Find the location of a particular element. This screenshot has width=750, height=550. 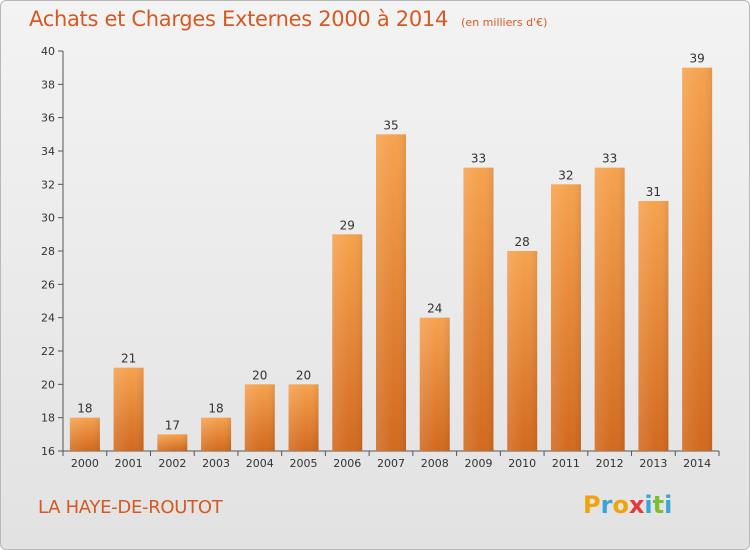

data-label-2013: 31 is located at coordinates (653, 192).